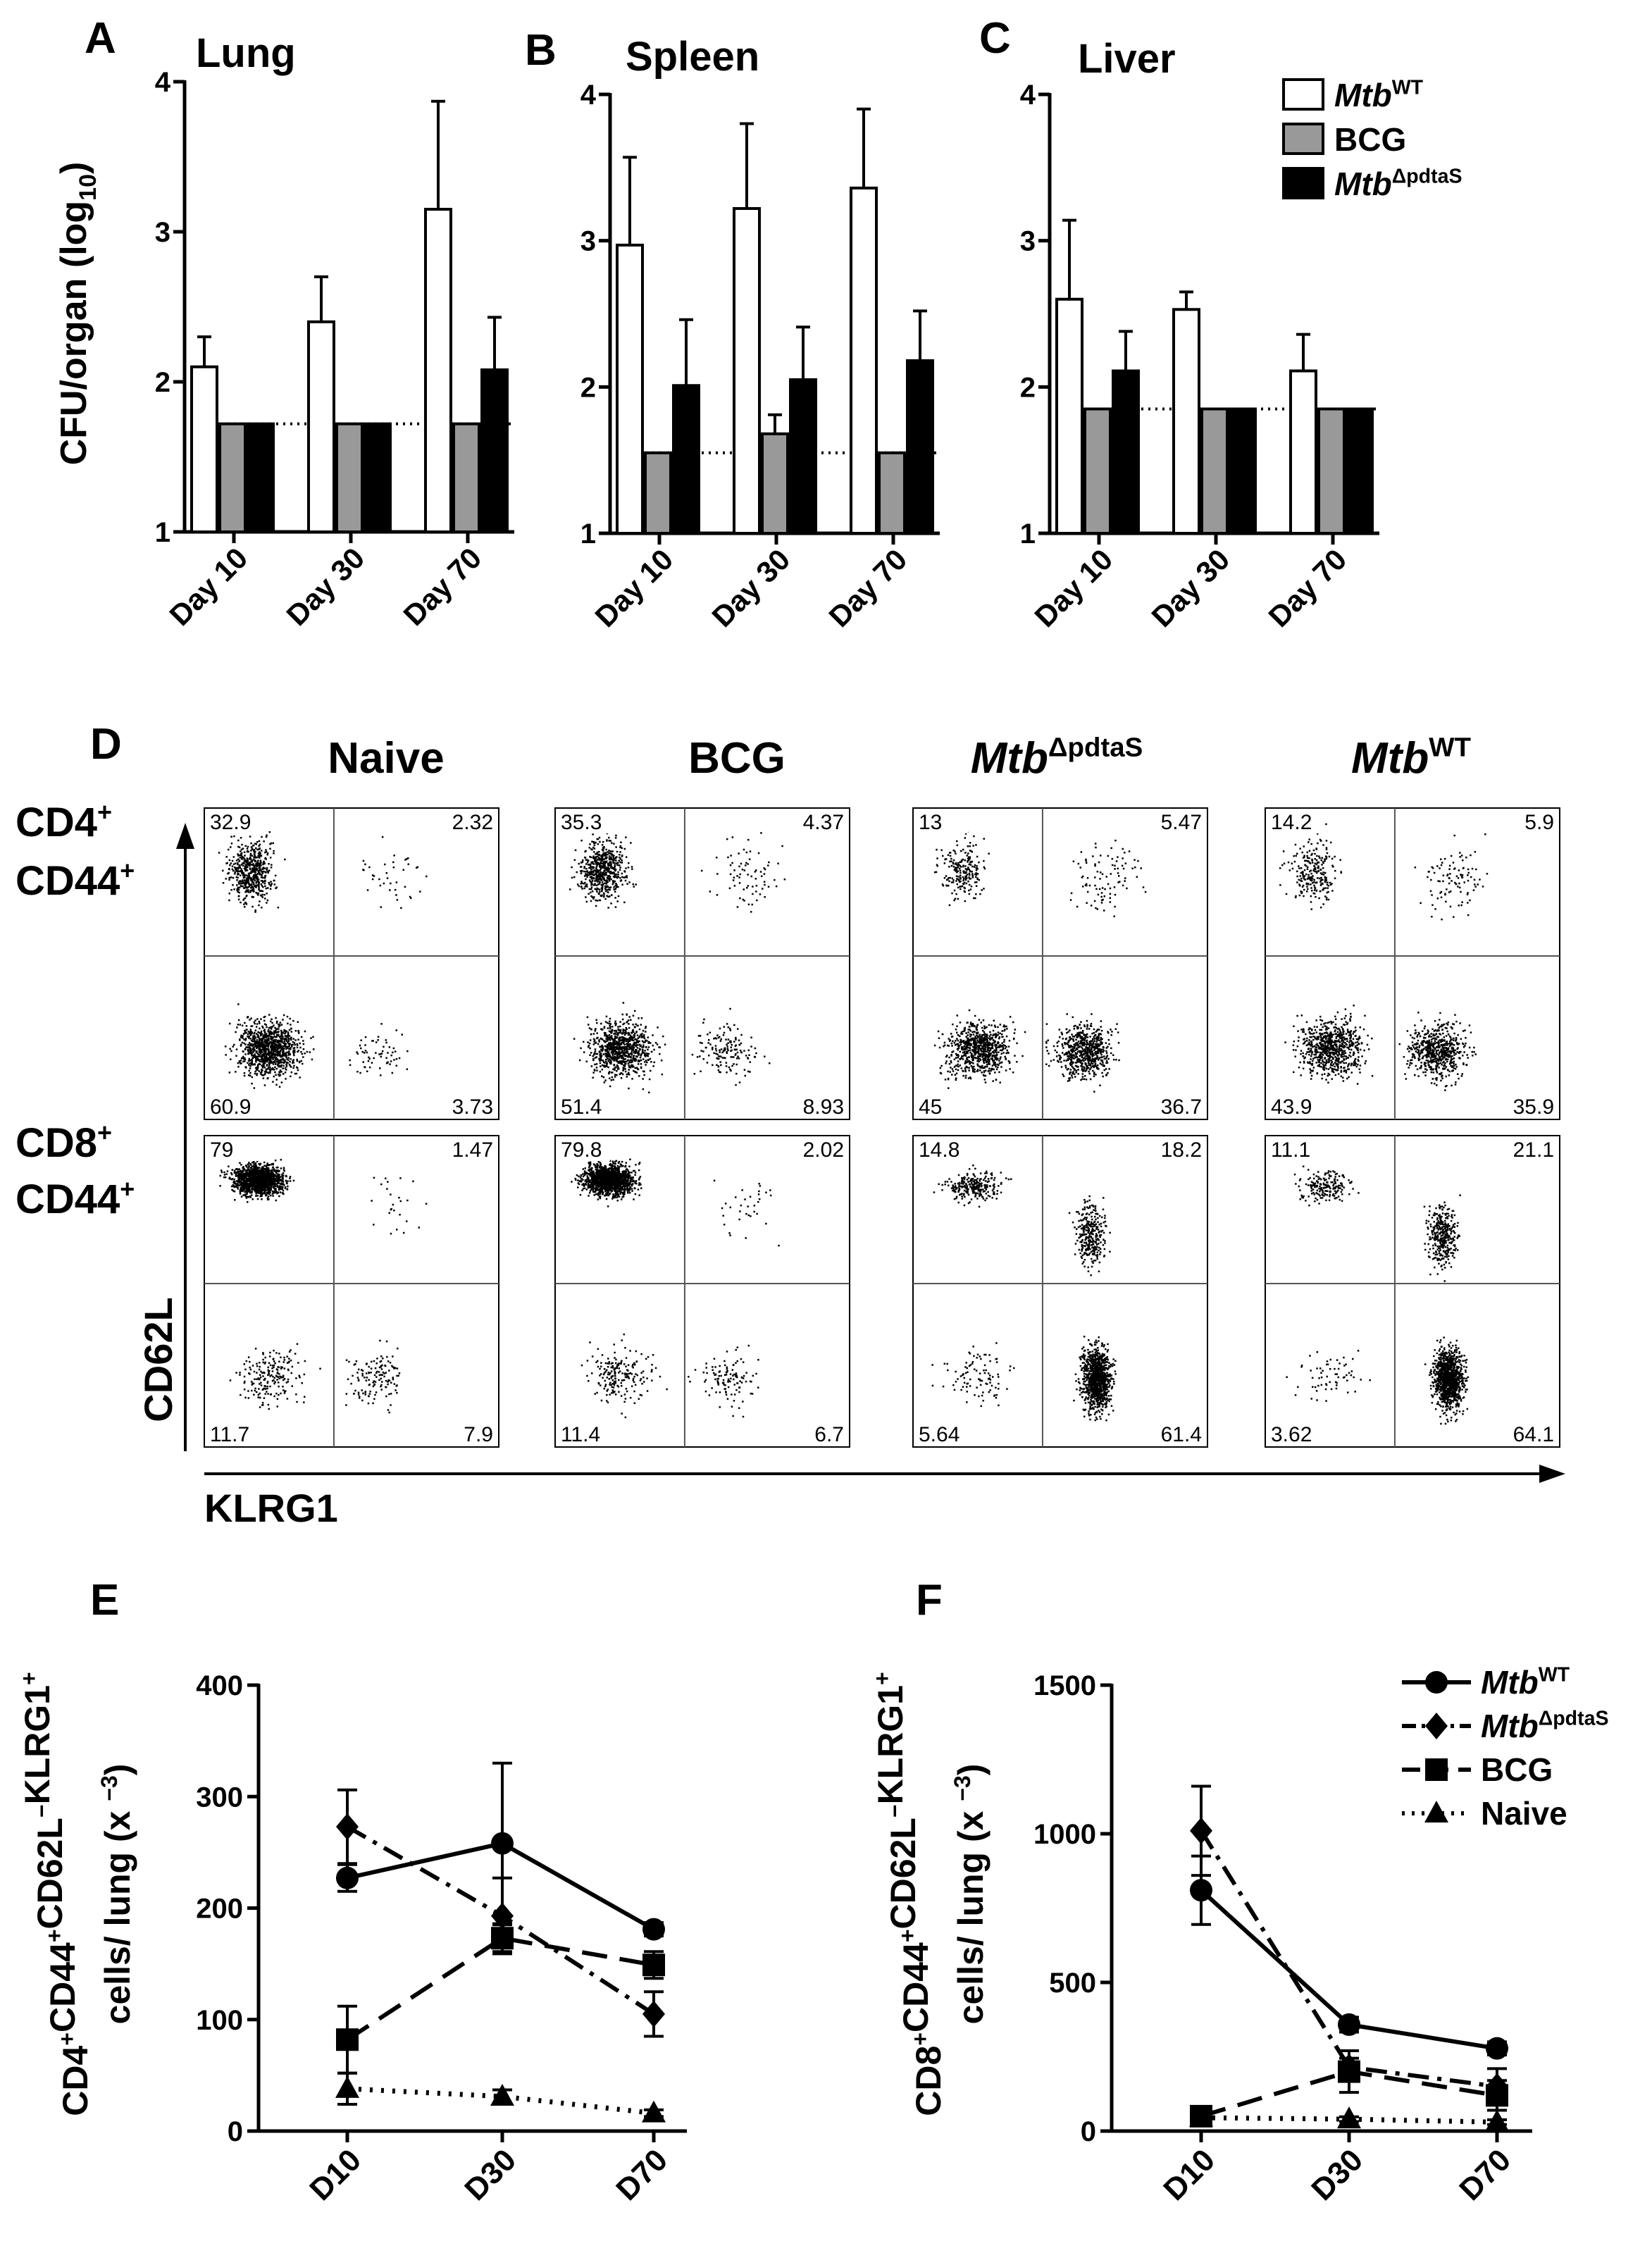 The image size is (1652, 2248). I want to click on quadrant-label-ll: 43.9, so click(1291, 1107).